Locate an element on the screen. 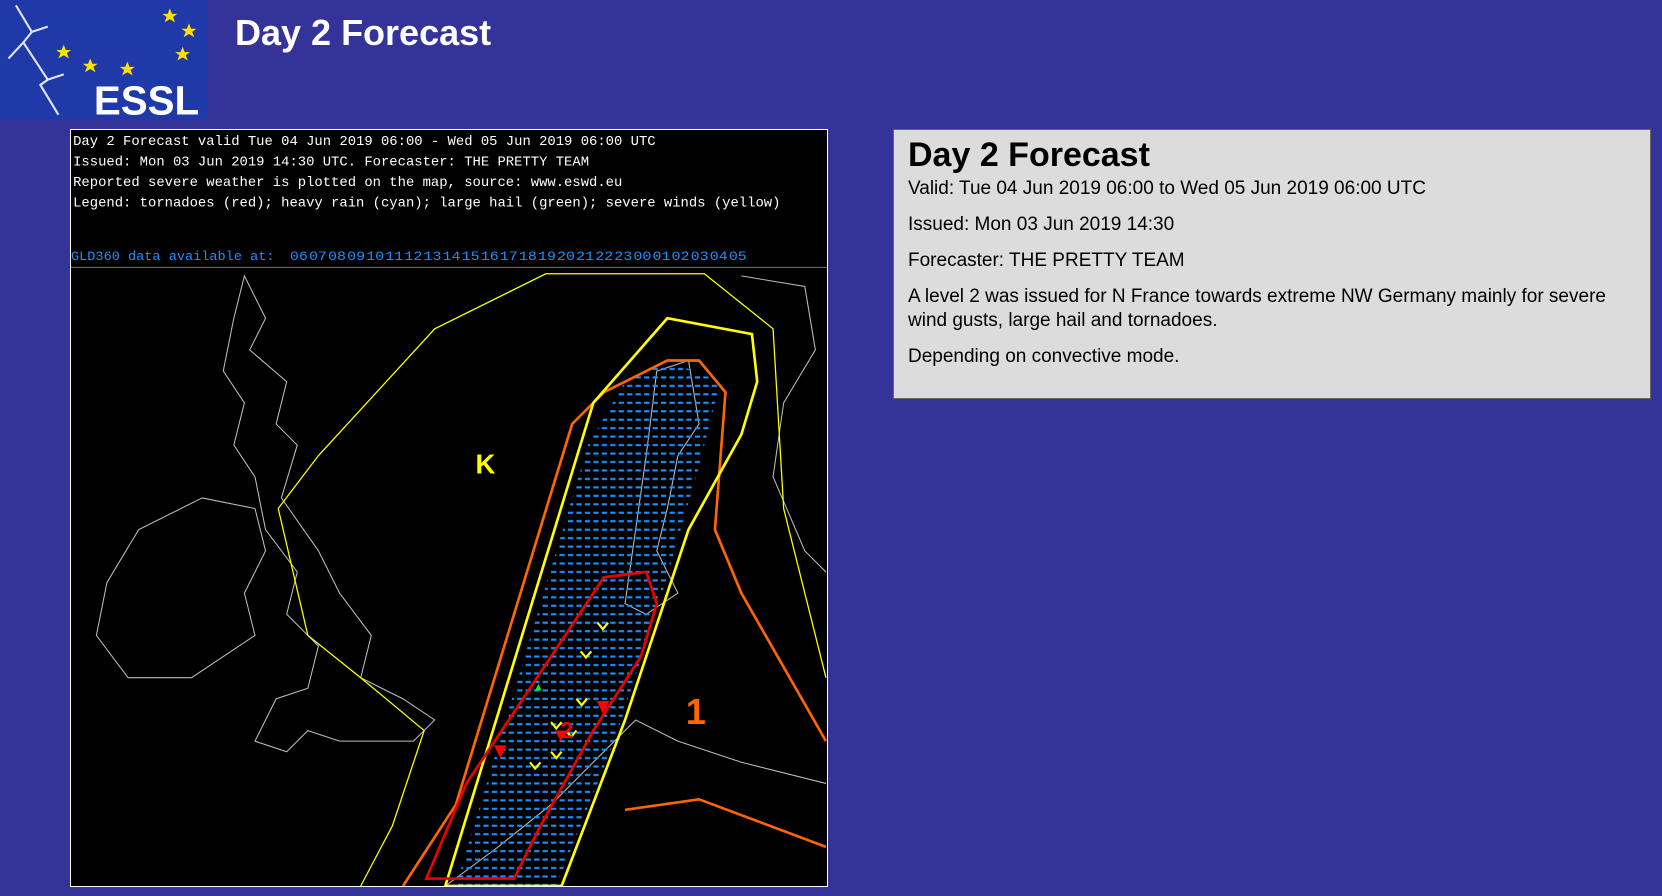 The image size is (1662, 896). gld360-hour-link: 14 is located at coordinates (452, 256).